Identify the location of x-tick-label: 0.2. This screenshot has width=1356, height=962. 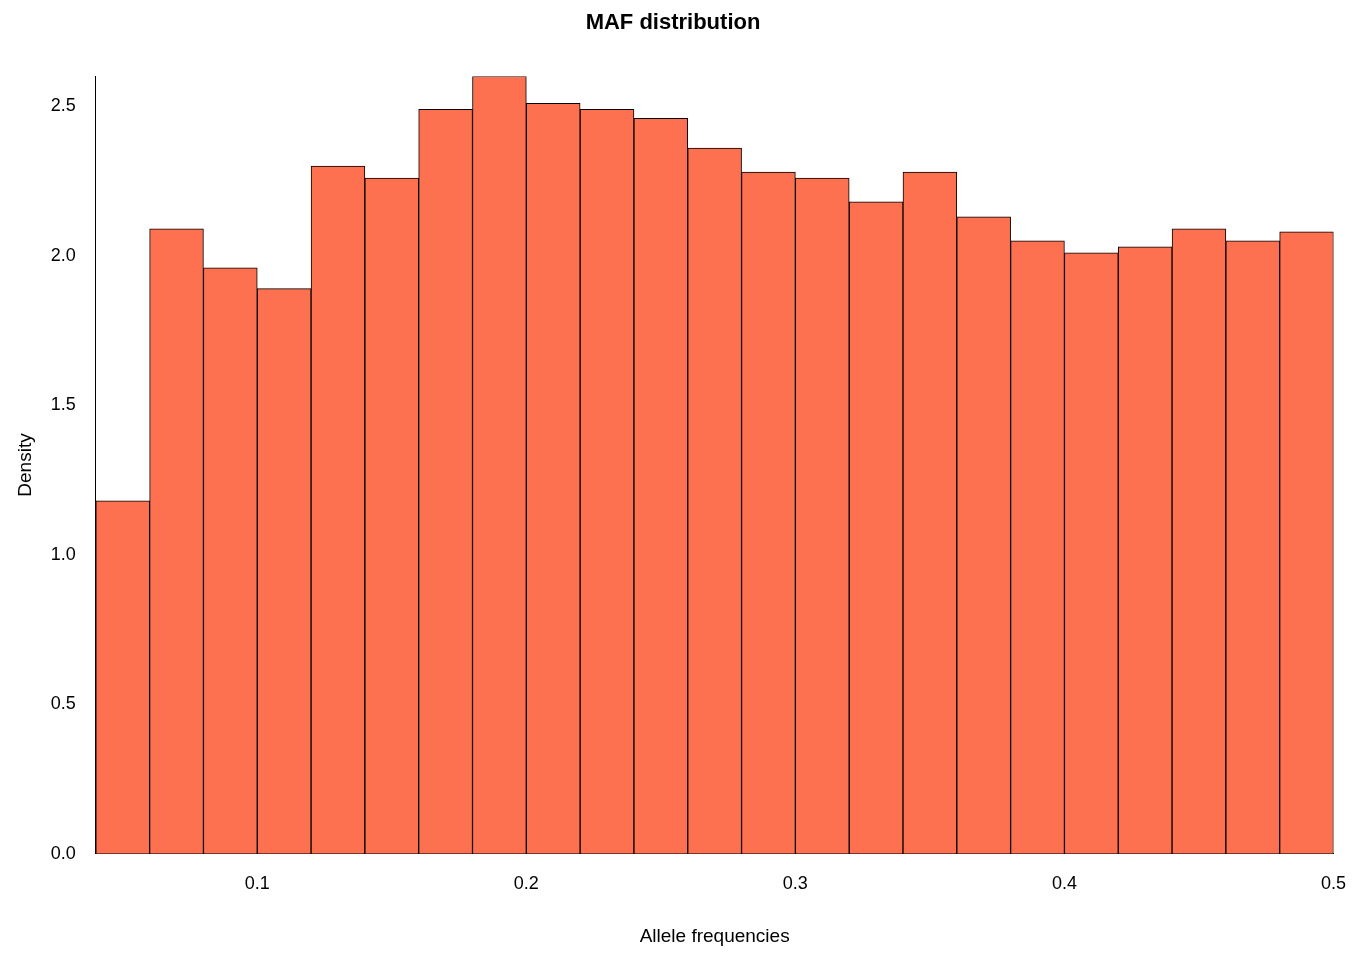
(526, 883).